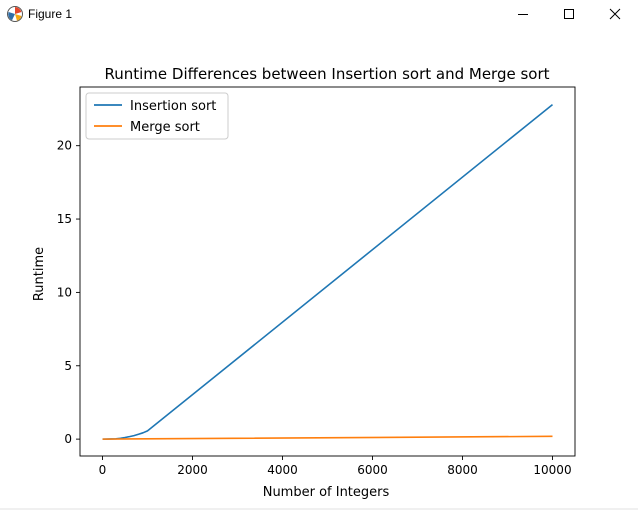 This screenshot has height=510, width=638. I want to click on maximize-icon, so click(569, 14).